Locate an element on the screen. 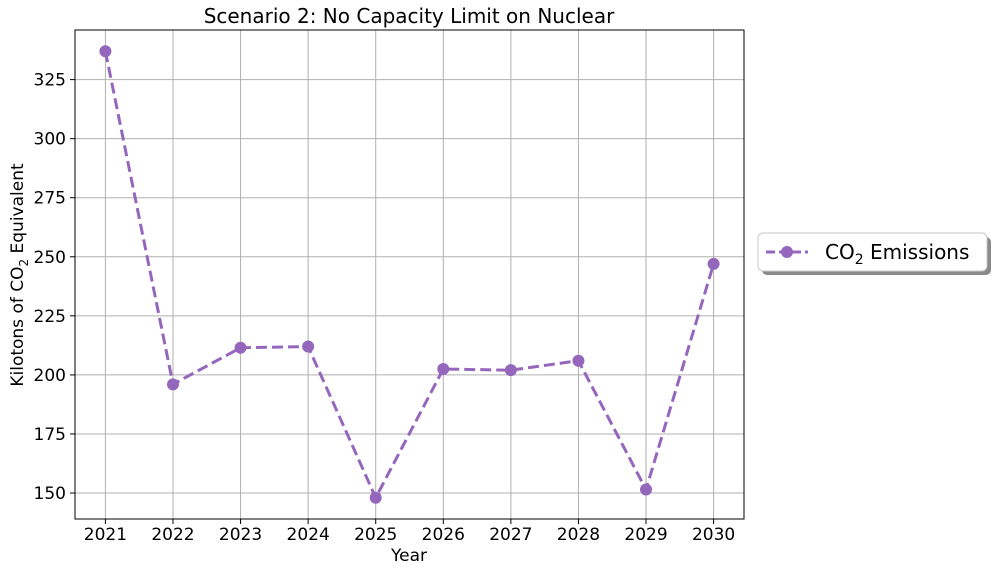  y-axis-label-tail: Equivalent is located at coordinates (18, 211).